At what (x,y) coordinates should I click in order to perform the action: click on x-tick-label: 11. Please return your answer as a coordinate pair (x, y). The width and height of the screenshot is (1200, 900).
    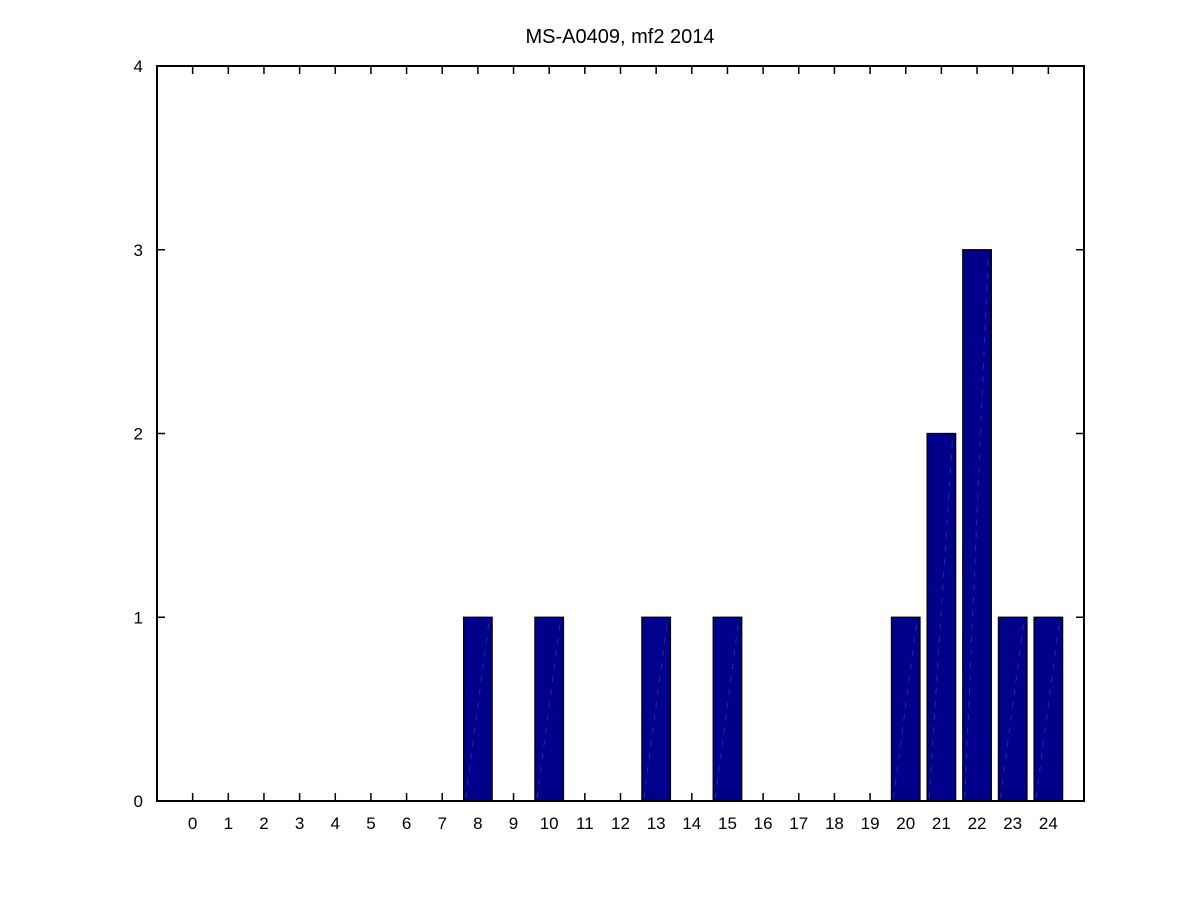
    Looking at the image, I should click on (585, 823).